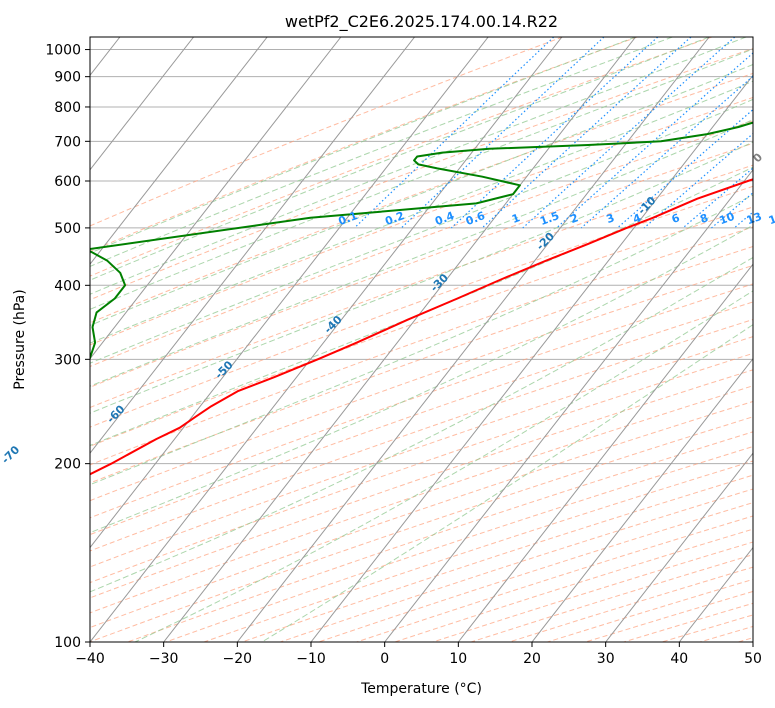 This screenshot has height=708, width=775. What do you see at coordinates (532, 659) in the screenshot?
I see `x-tick-label: 20` at bounding box center [532, 659].